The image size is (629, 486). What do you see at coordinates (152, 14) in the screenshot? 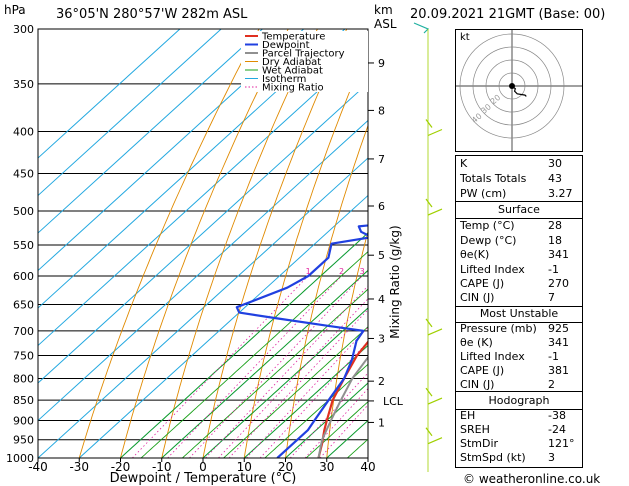
I see `station-location: 36°05'N 280°57'W 282m ASL` at bounding box center [152, 14].